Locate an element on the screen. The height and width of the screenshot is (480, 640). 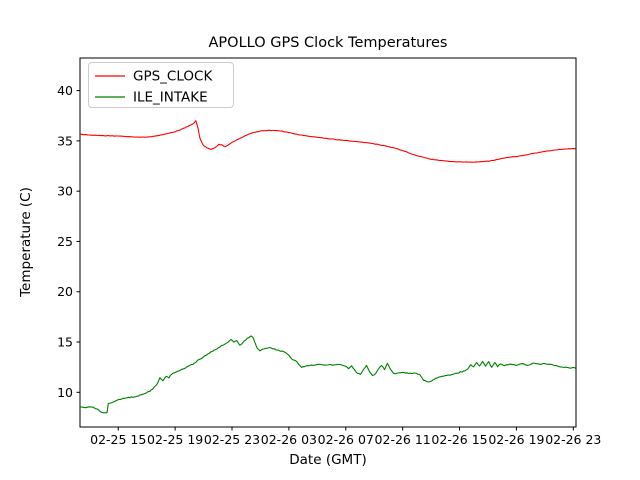
y-axis-ticks: 10 15 20 25 30 35 40 is located at coordinates (68, 241).